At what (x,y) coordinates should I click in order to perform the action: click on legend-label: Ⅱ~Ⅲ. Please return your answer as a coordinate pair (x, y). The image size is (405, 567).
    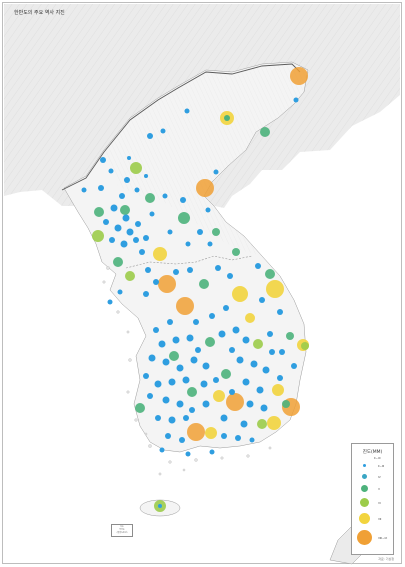
    Looking at the image, I should click on (381, 466).